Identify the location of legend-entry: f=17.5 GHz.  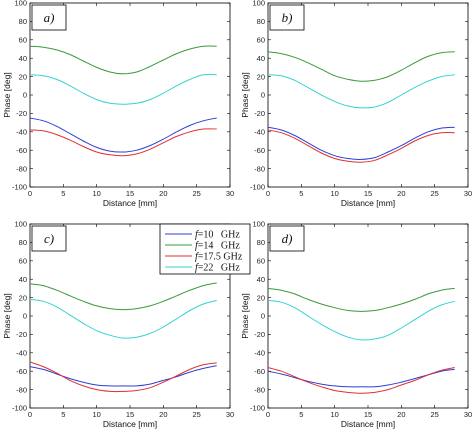
(204, 257).